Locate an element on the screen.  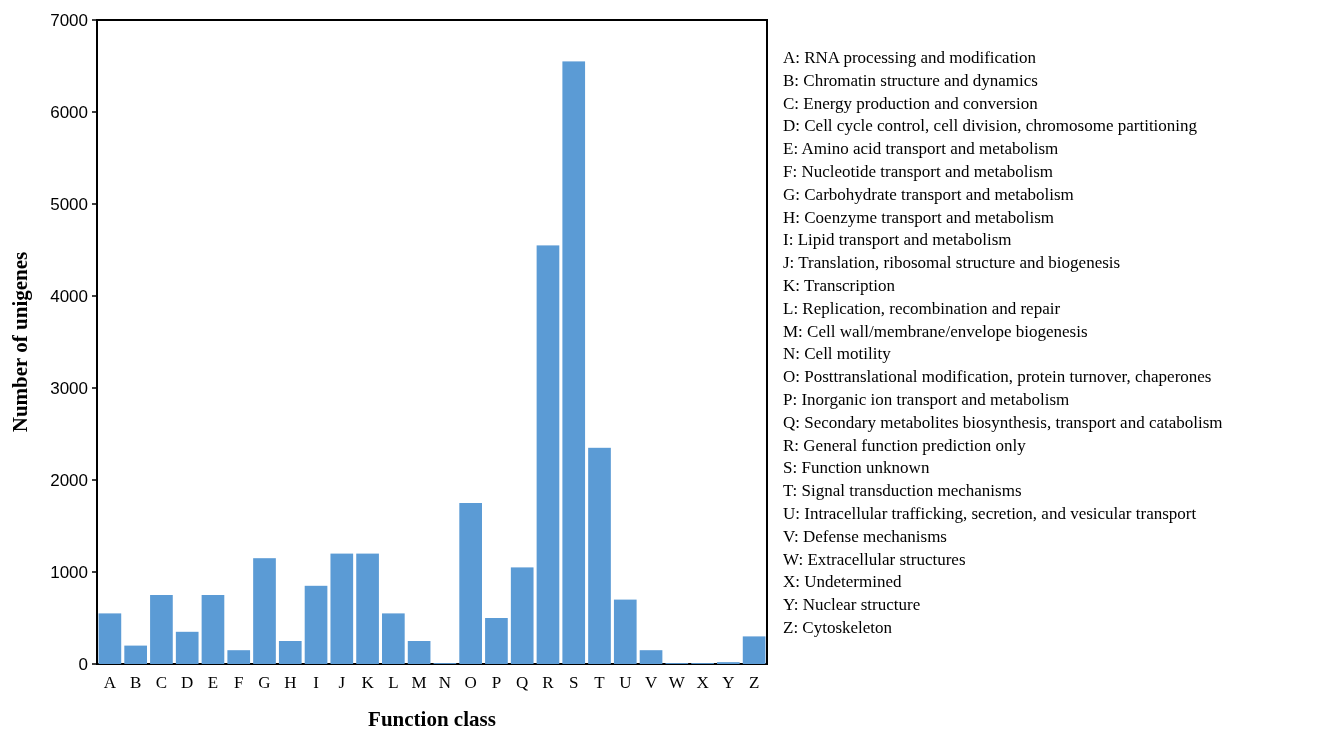
text: D: Cell cycle control, cell division, chromosome partitioning is located at coordinates (990, 126).